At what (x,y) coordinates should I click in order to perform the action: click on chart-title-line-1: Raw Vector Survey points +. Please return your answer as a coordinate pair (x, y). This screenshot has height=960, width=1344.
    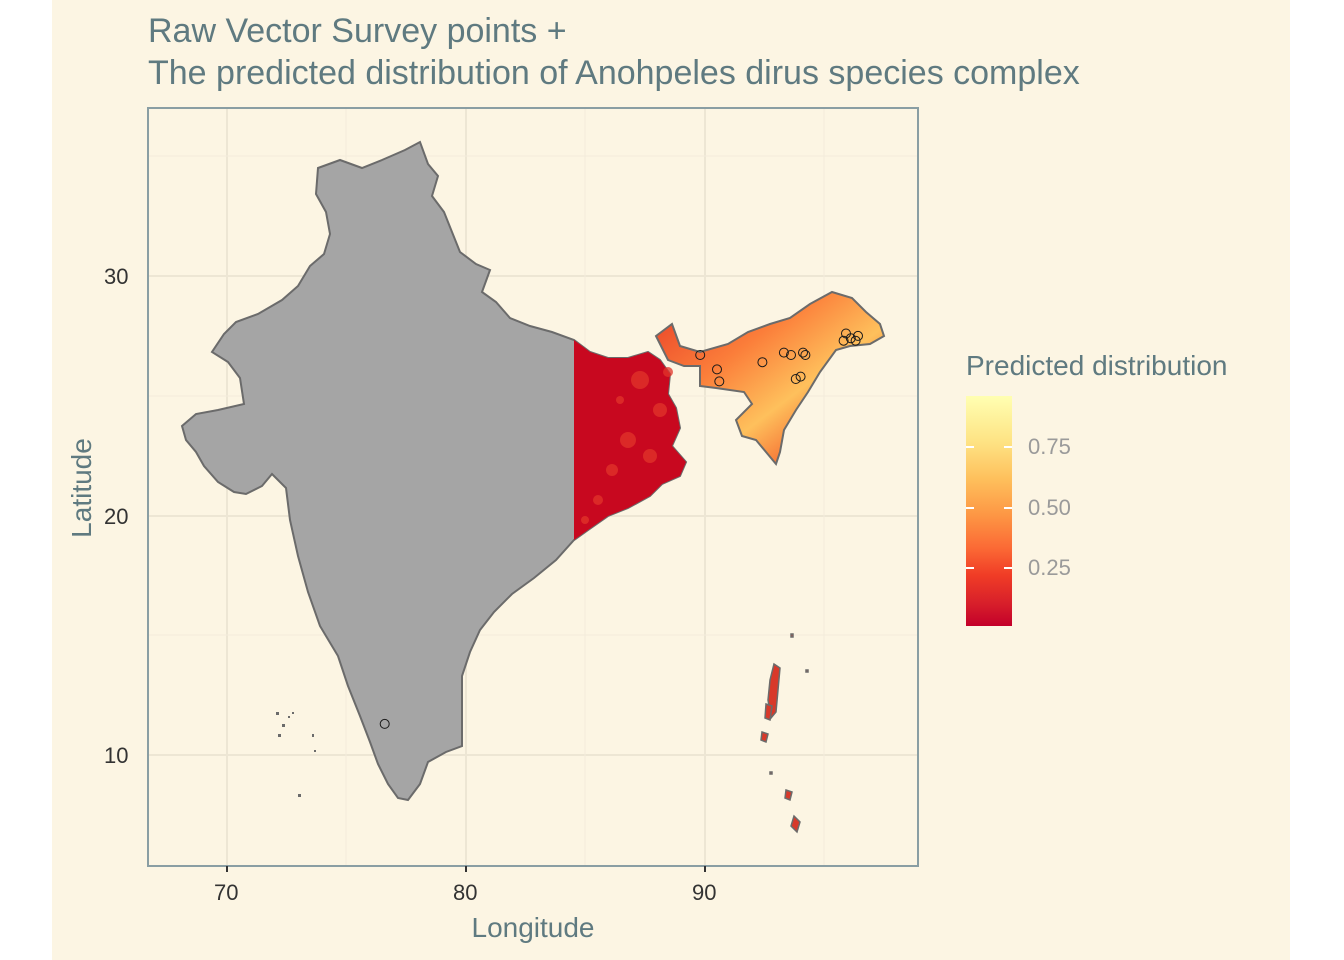
    Looking at the image, I should click on (357, 31).